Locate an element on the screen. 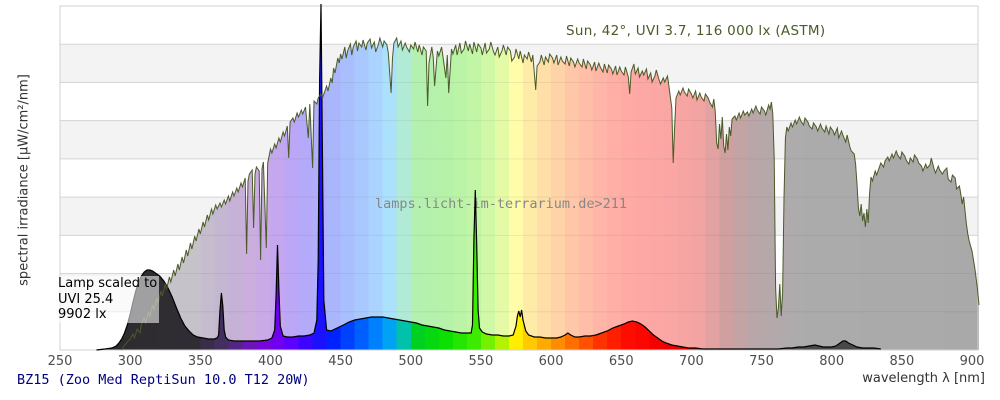 This screenshot has height=400, width=1000. x-tick-label: 400 is located at coordinates (270, 361).